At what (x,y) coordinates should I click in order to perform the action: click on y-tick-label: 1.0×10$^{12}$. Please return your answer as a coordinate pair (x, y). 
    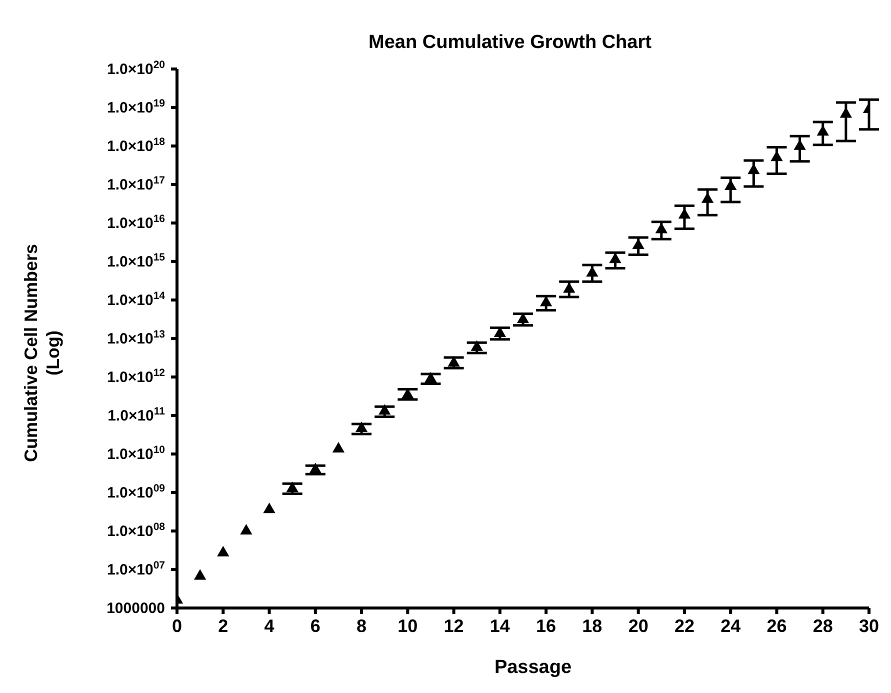
    Looking at the image, I should click on (136, 376).